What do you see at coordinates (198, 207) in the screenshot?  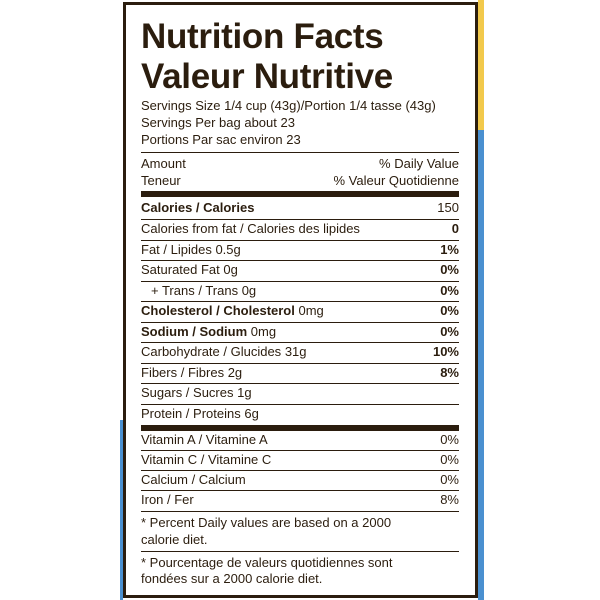 I see `nutrient-name: Calories / Calories` at bounding box center [198, 207].